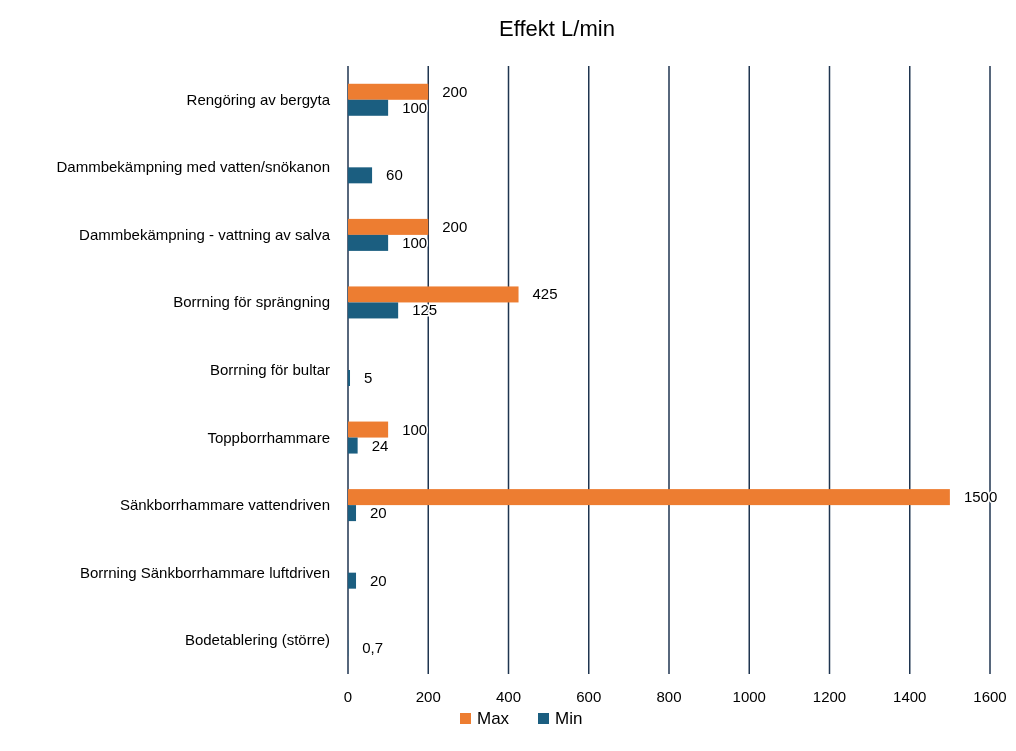 This screenshot has height=751, width=1016. What do you see at coordinates (589, 696) in the screenshot?
I see `x-tick-label: 600` at bounding box center [589, 696].